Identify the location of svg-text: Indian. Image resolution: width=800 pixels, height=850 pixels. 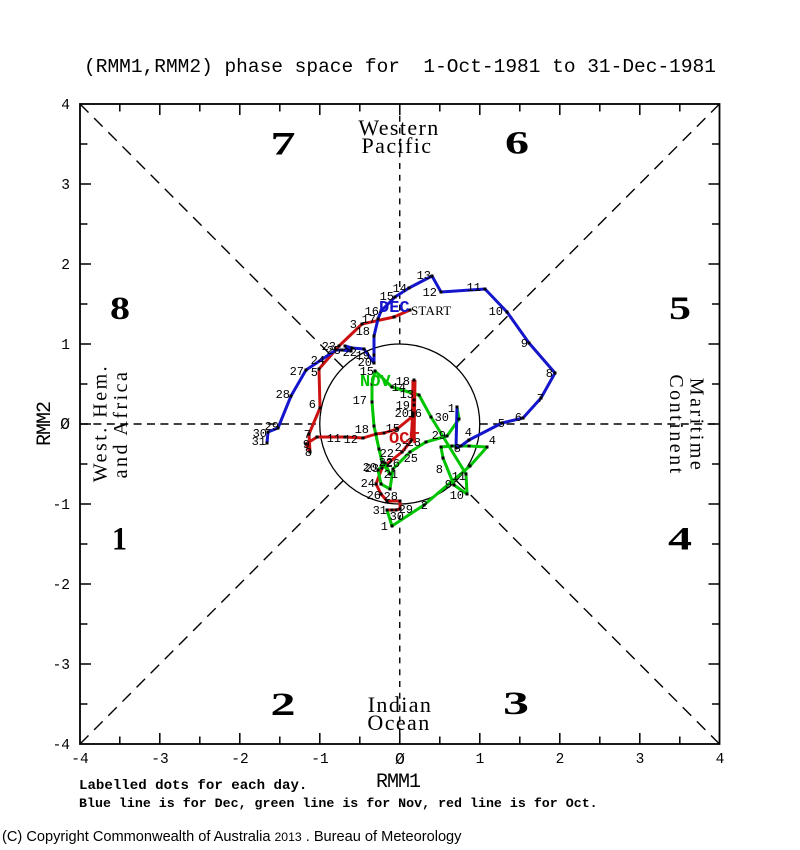
(400, 704).